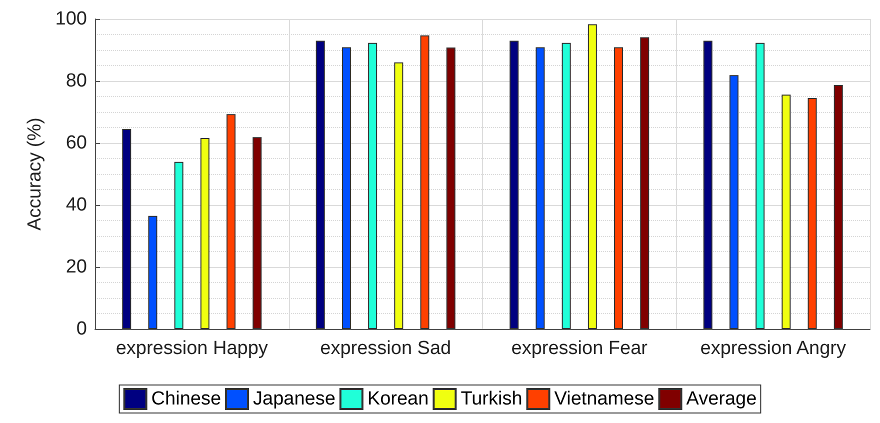  Describe the element at coordinates (721, 399) in the screenshot. I see `legend-label: Average` at that location.